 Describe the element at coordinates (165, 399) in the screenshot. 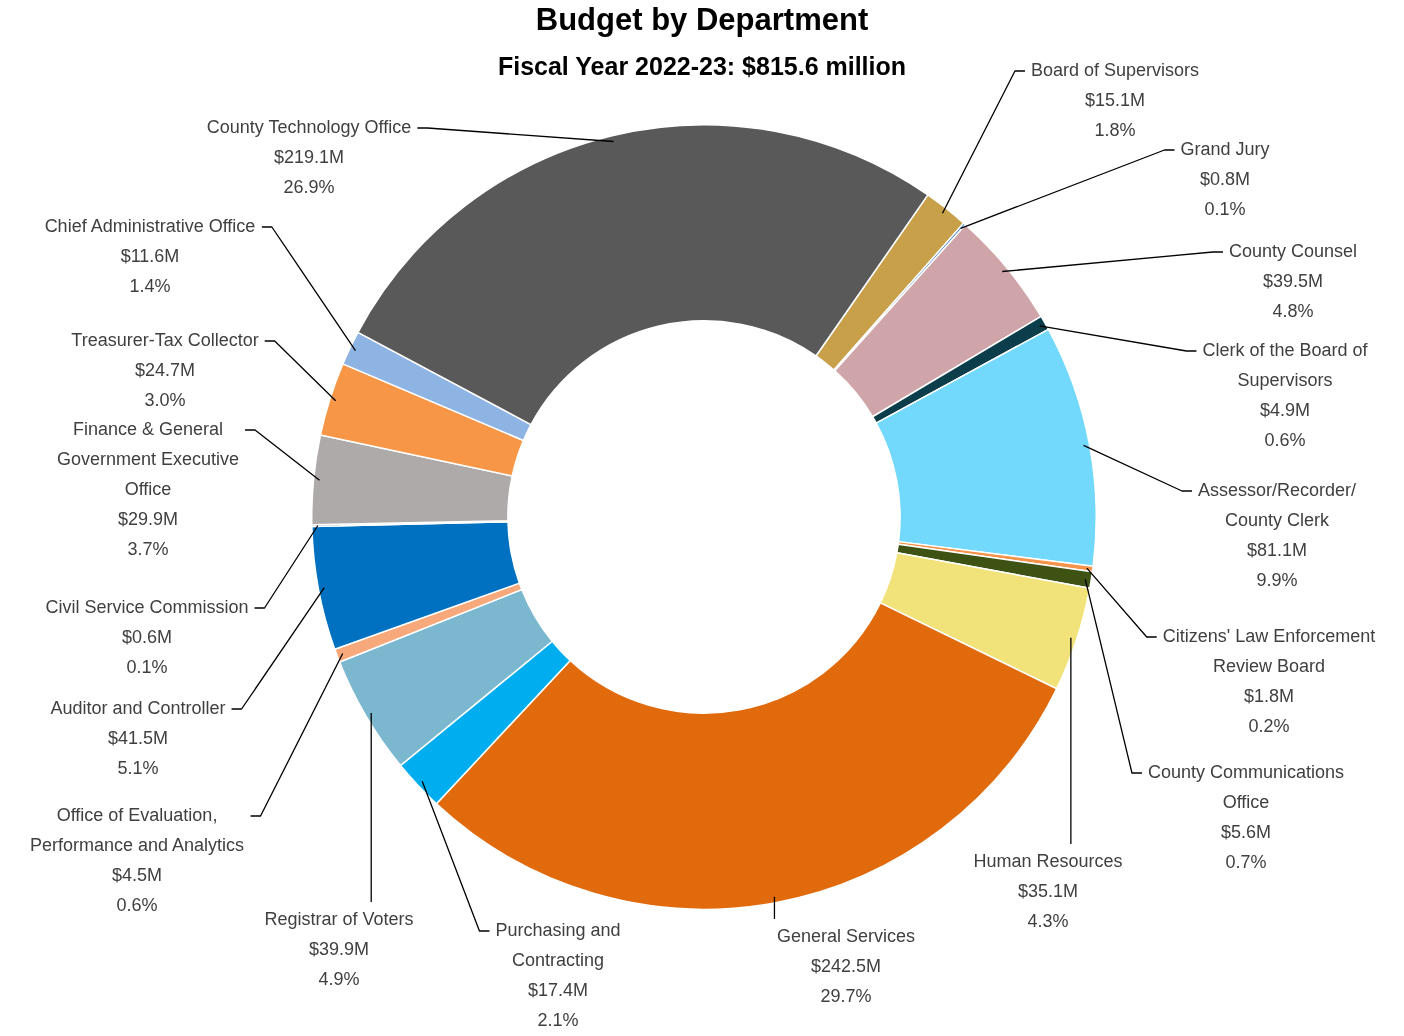

I see `text: 3.0%` at that location.